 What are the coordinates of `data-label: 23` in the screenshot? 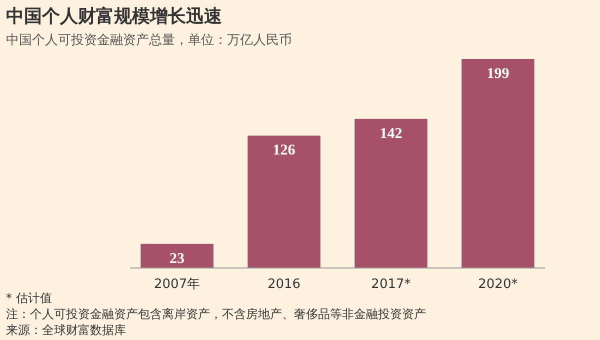 It's located at (177, 258).